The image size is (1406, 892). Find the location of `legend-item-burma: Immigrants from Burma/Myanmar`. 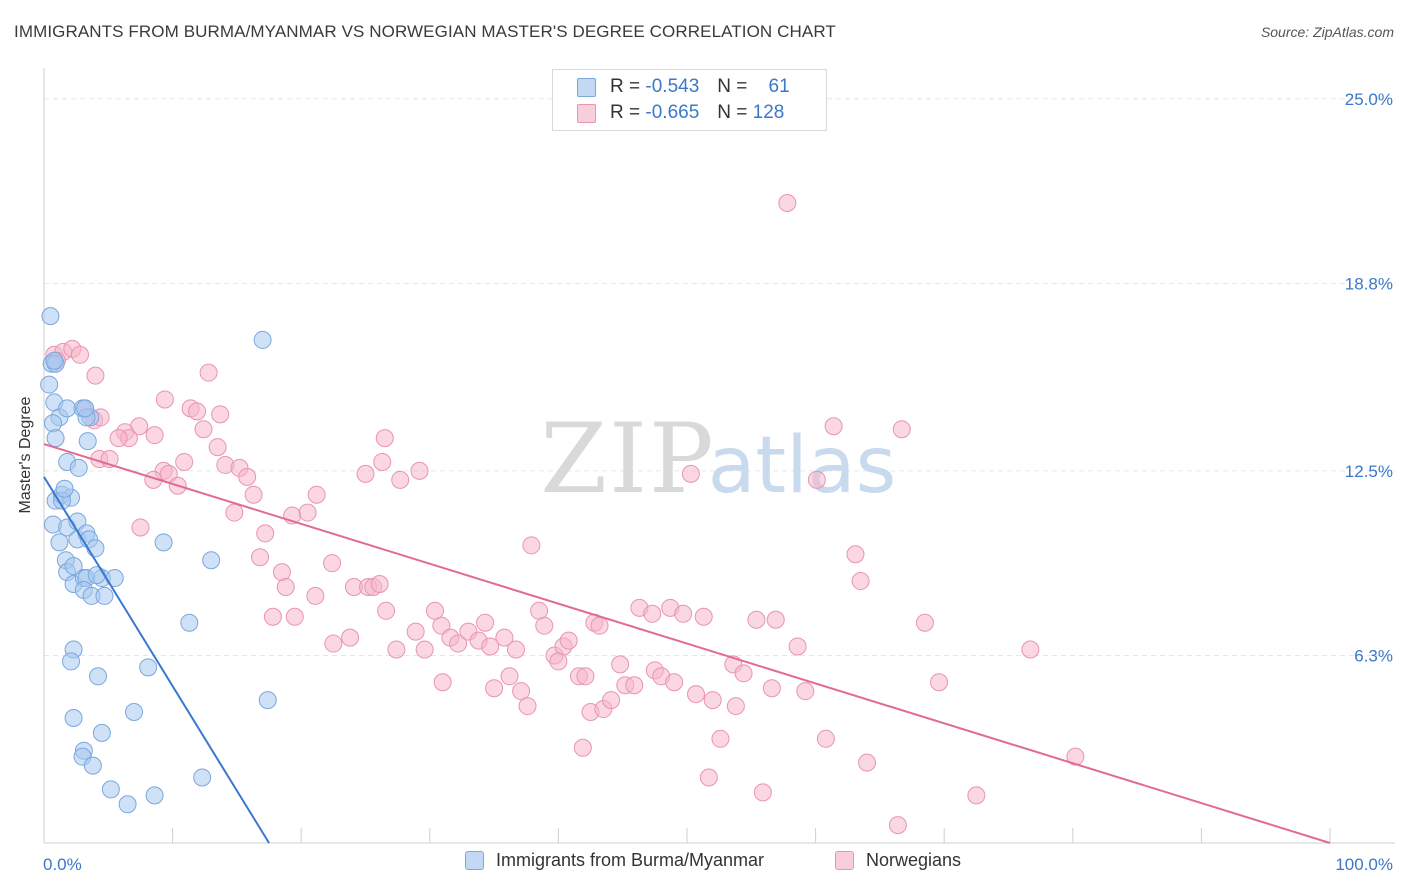

legend-item-burma: Immigrants from Burma/Myanmar is located at coordinates (614, 860).